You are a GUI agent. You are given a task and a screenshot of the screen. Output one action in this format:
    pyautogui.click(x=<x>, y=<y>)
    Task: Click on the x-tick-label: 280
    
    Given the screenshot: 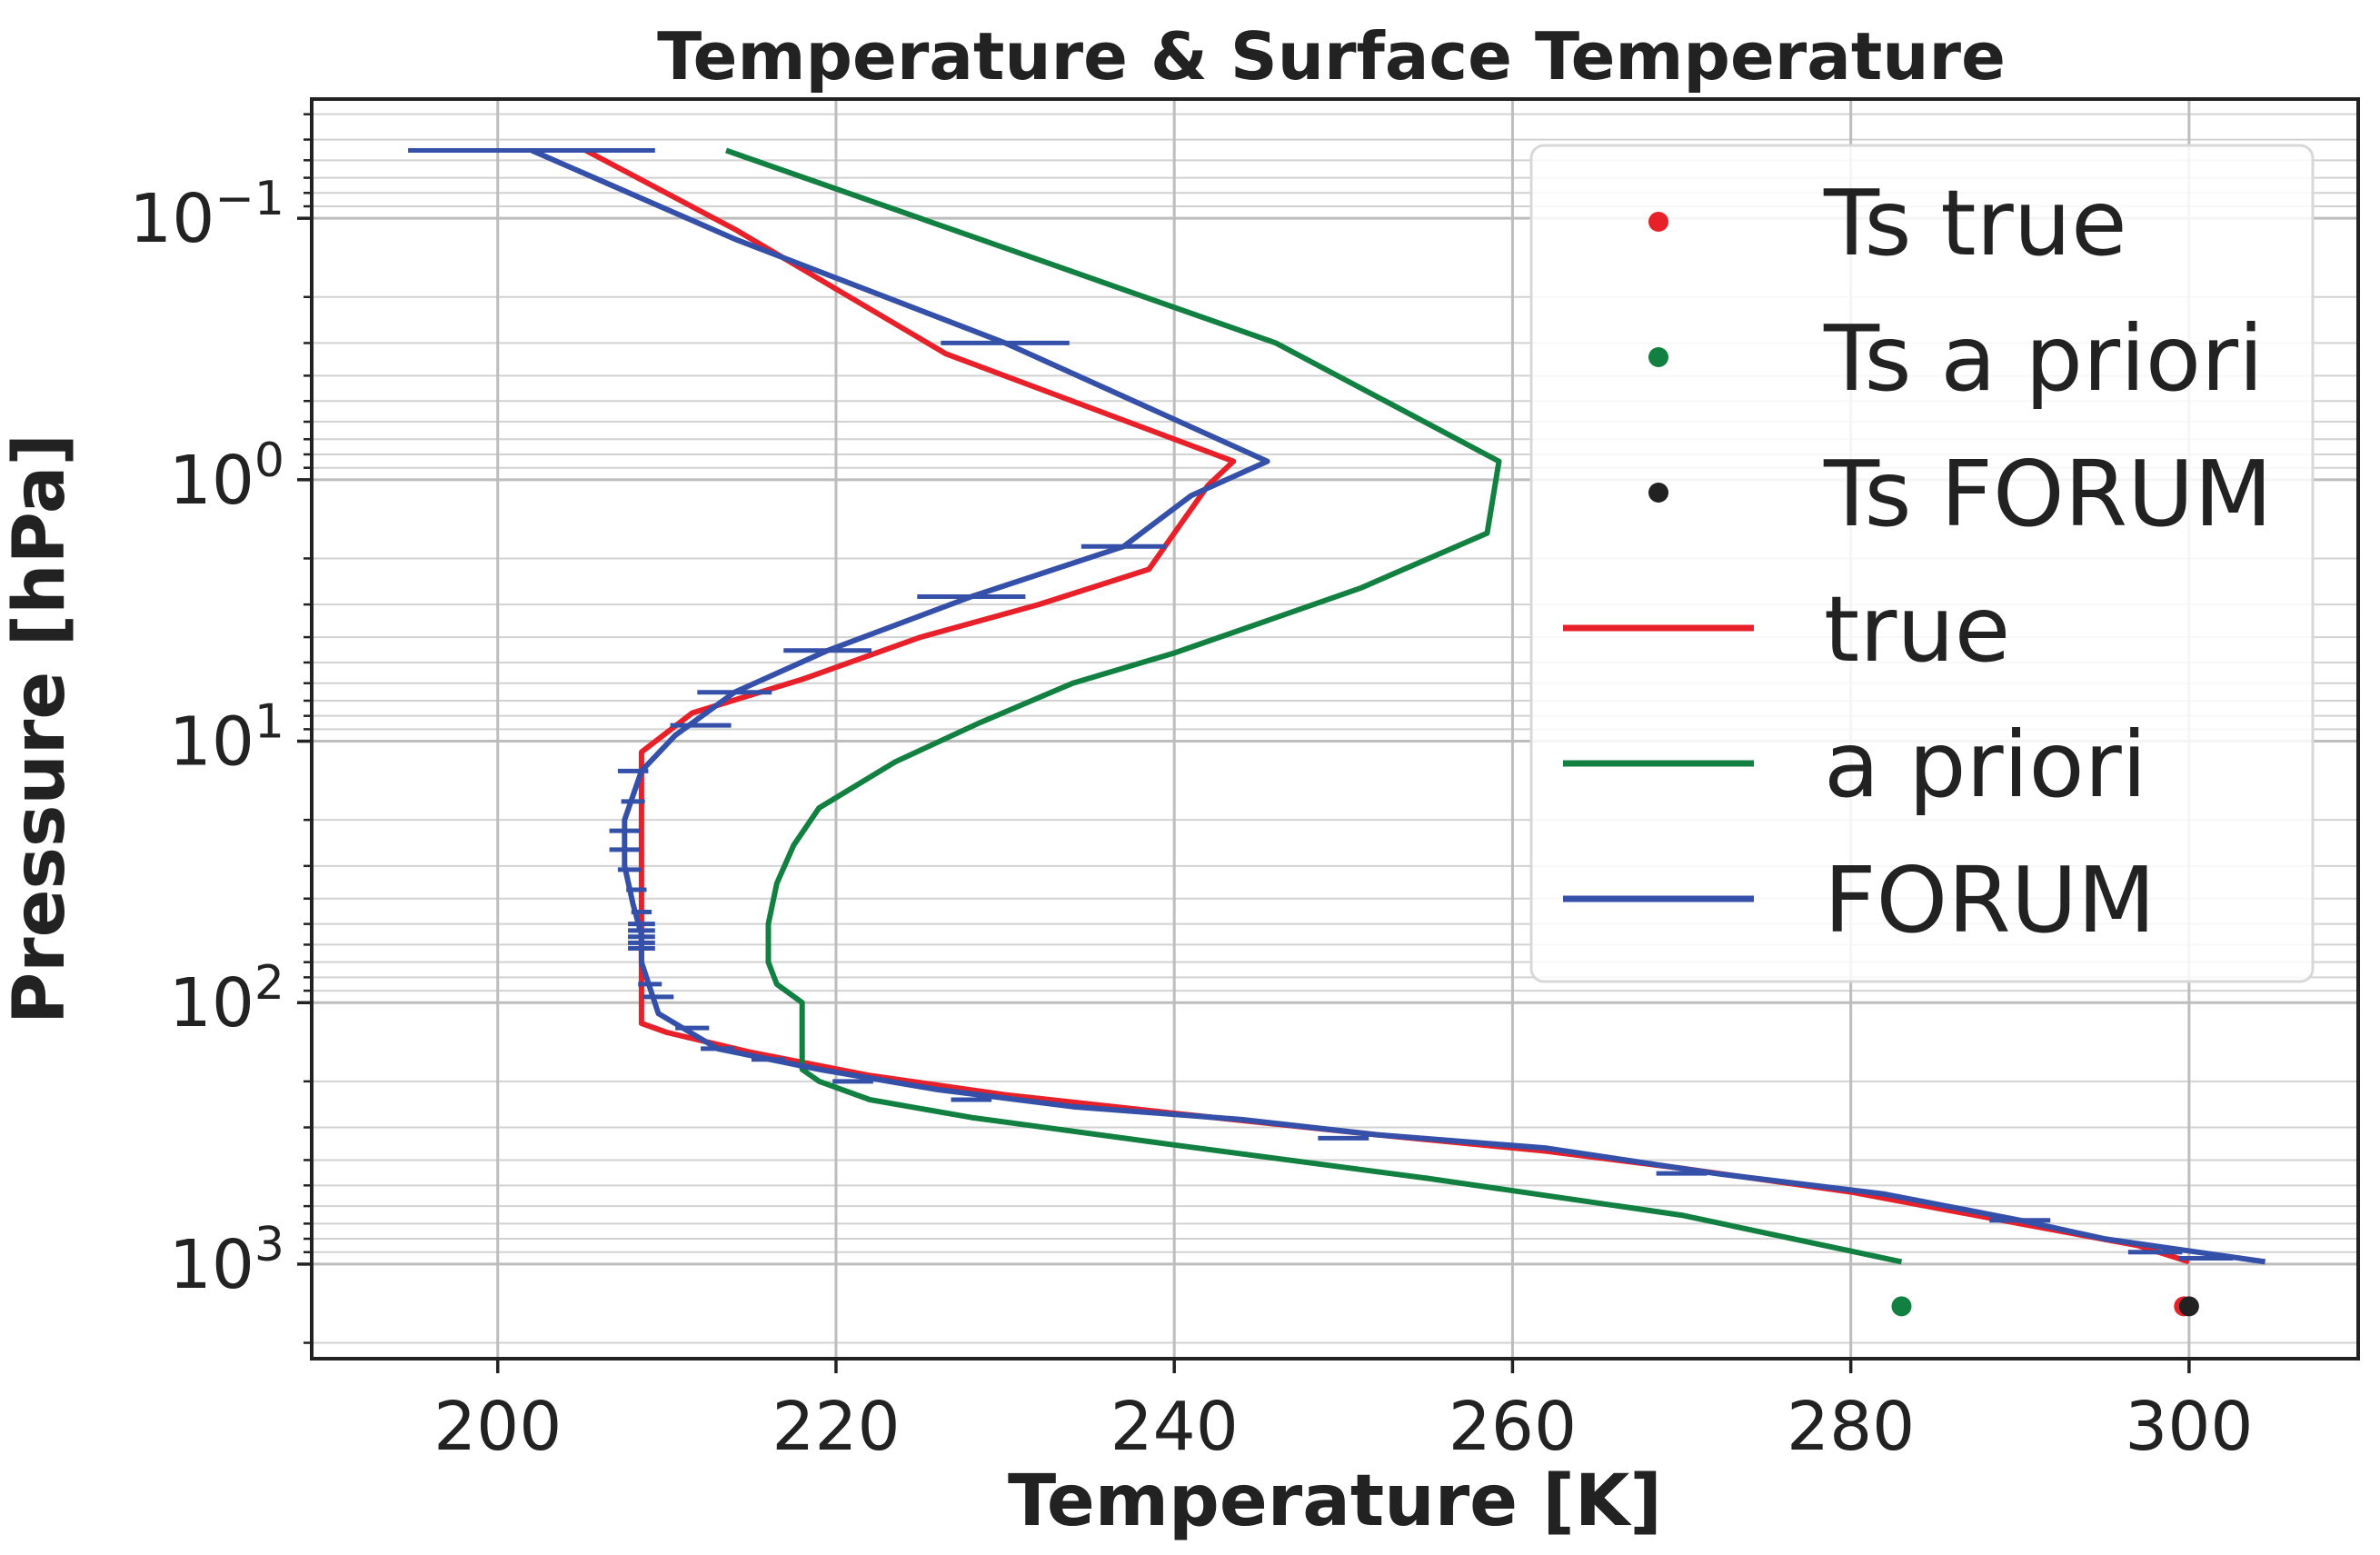 What is the action you would take?
    pyautogui.click(x=1851, y=1427)
    